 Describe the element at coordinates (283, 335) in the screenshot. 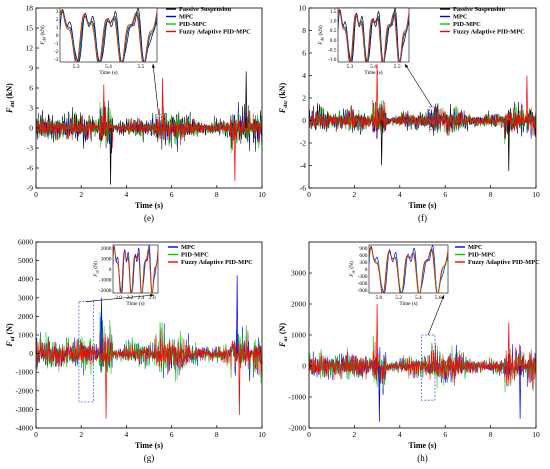

I see `y-axis-label: Fur (N)` at that location.